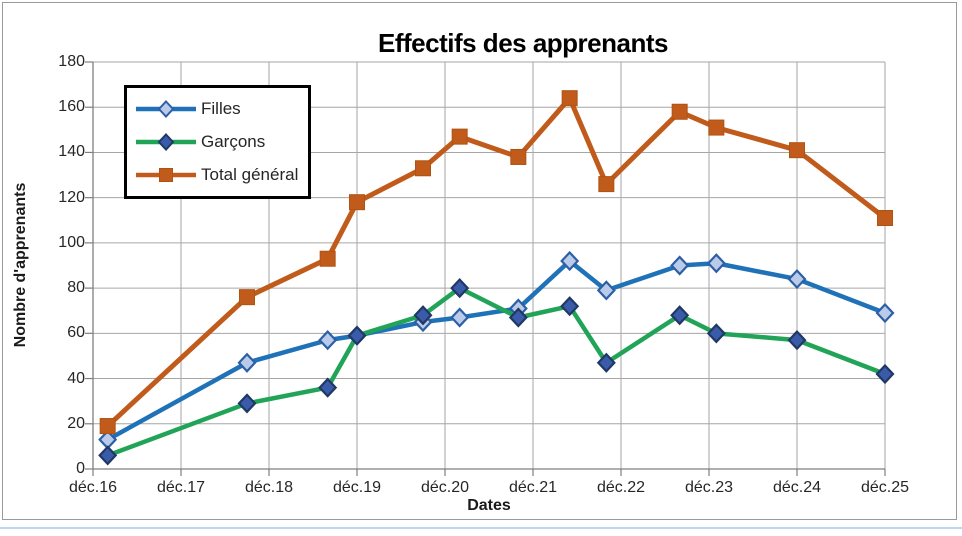  Describe the element at coordinates (221, 109) in the screenshot. I see `legend-label: Filles` at that location.